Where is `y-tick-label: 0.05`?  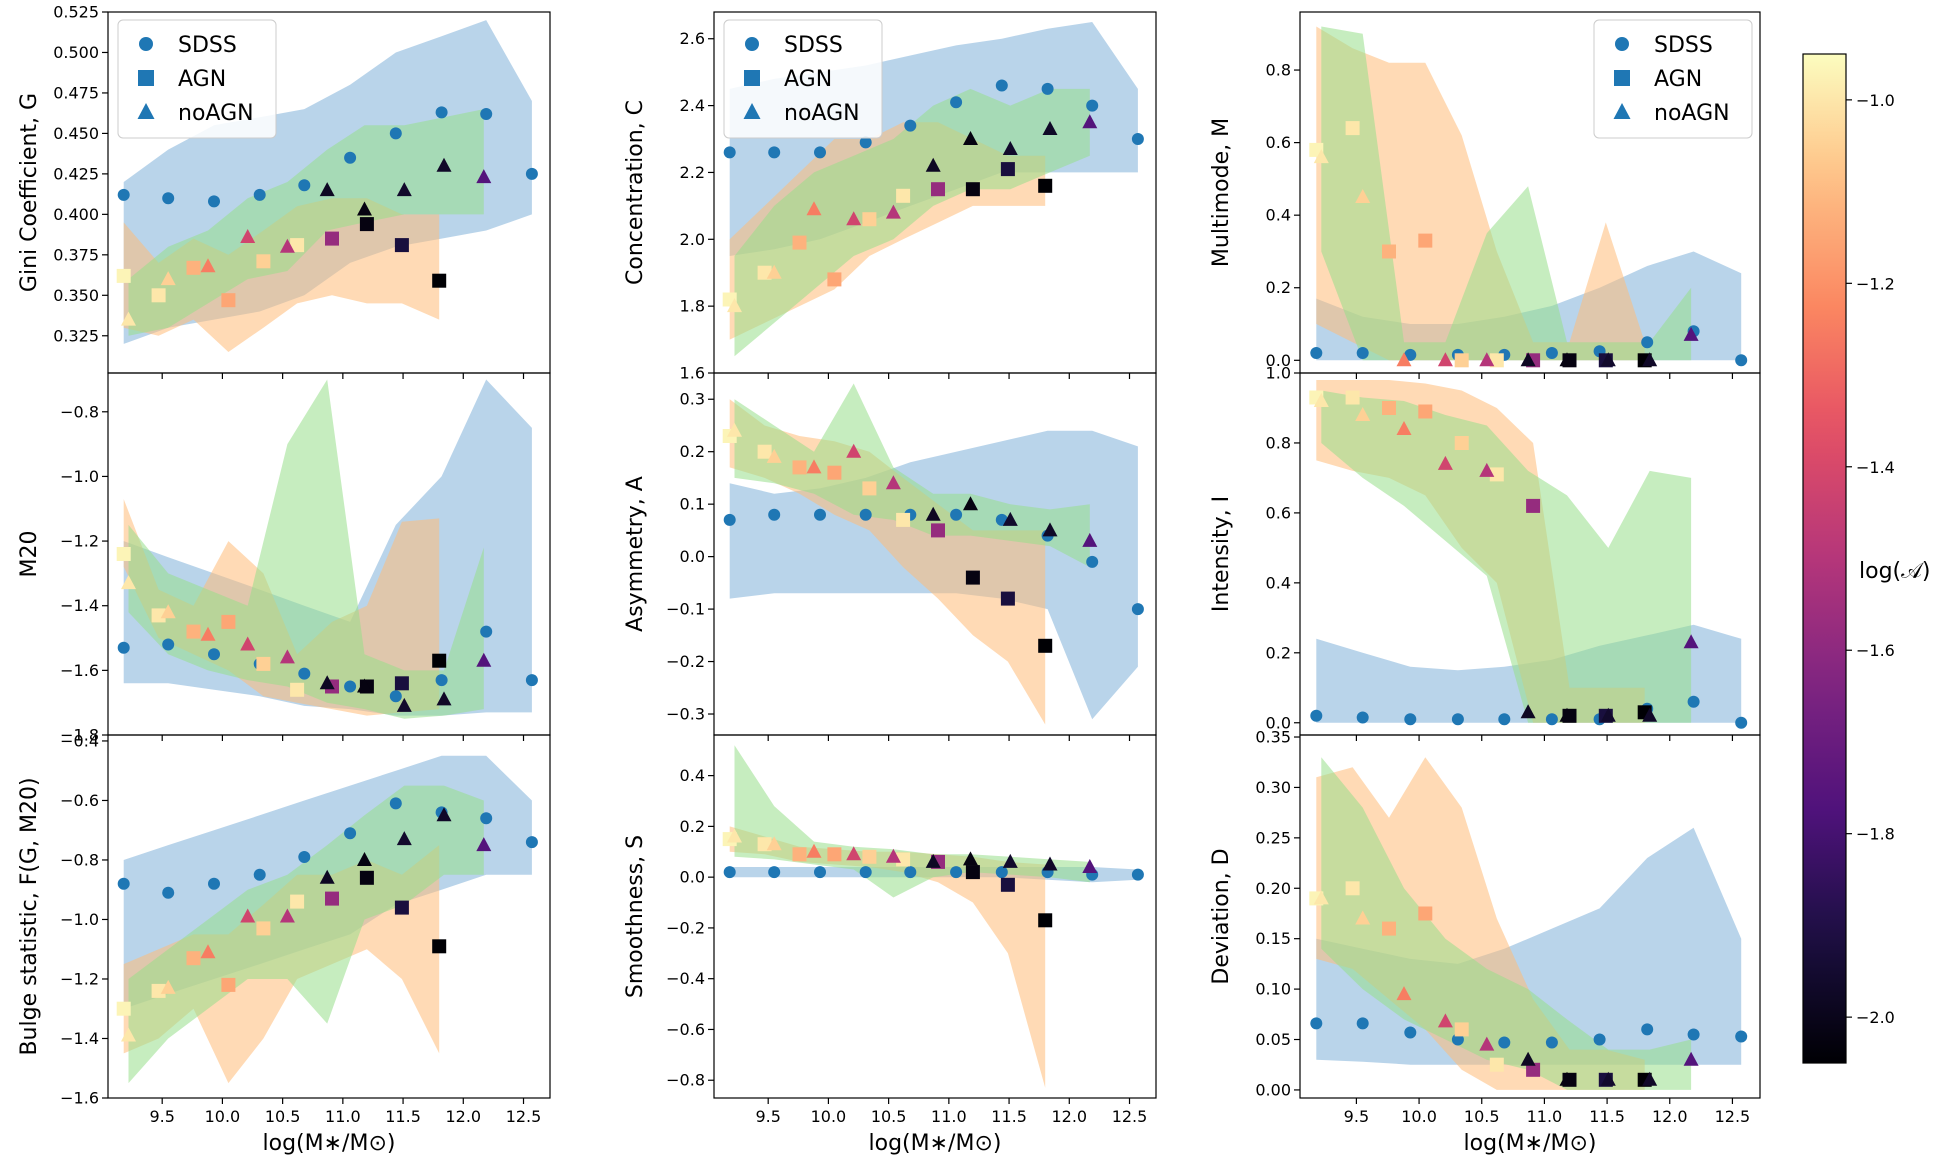
y-tick-label: 0.05 is located at coordinates (1273, 1039).